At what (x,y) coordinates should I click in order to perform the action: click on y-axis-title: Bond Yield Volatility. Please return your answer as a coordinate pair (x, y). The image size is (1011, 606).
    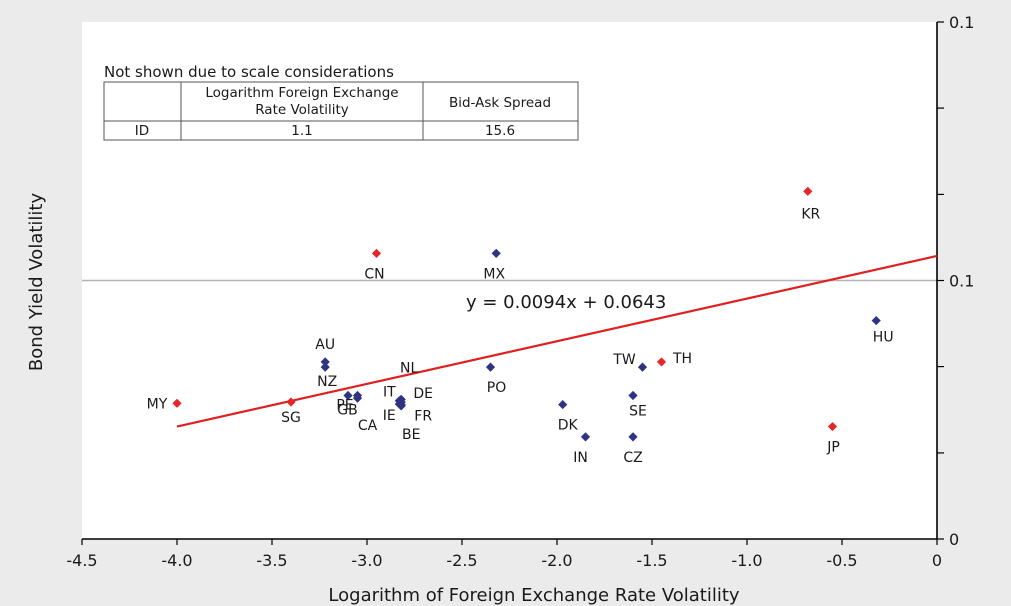
    Looking at the image, I should click on (36, 282).